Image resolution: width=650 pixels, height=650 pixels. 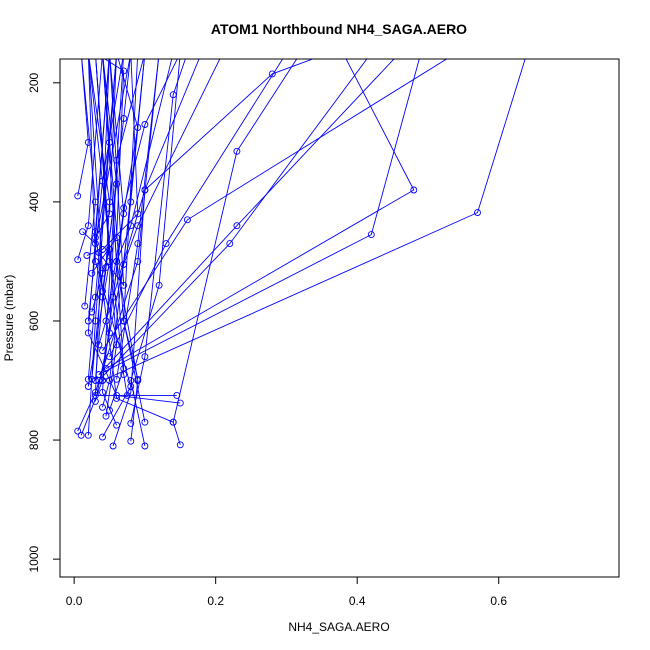 I want to click on x-tick-label: 0.0, so click(x=74, y=601).